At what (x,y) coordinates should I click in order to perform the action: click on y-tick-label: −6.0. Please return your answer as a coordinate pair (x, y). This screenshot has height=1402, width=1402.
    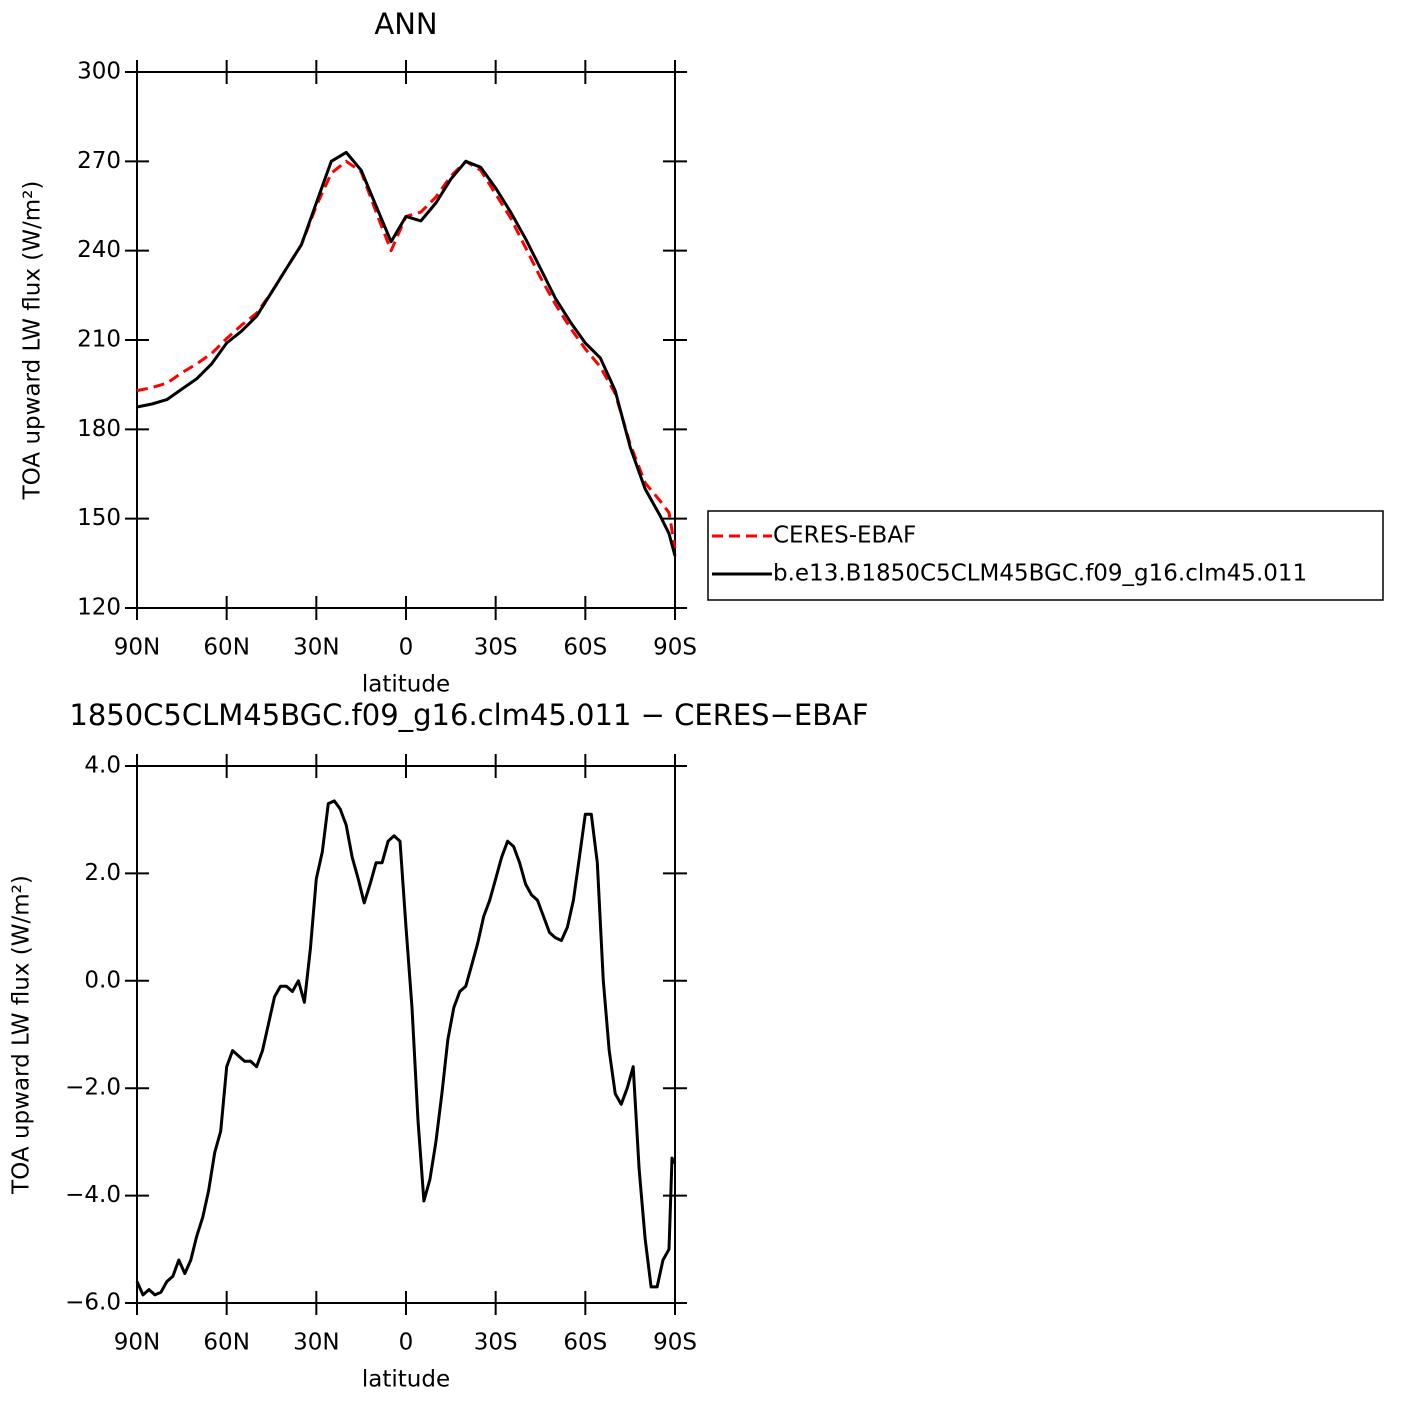
    Looking at the image, I should click on (93, 1303).